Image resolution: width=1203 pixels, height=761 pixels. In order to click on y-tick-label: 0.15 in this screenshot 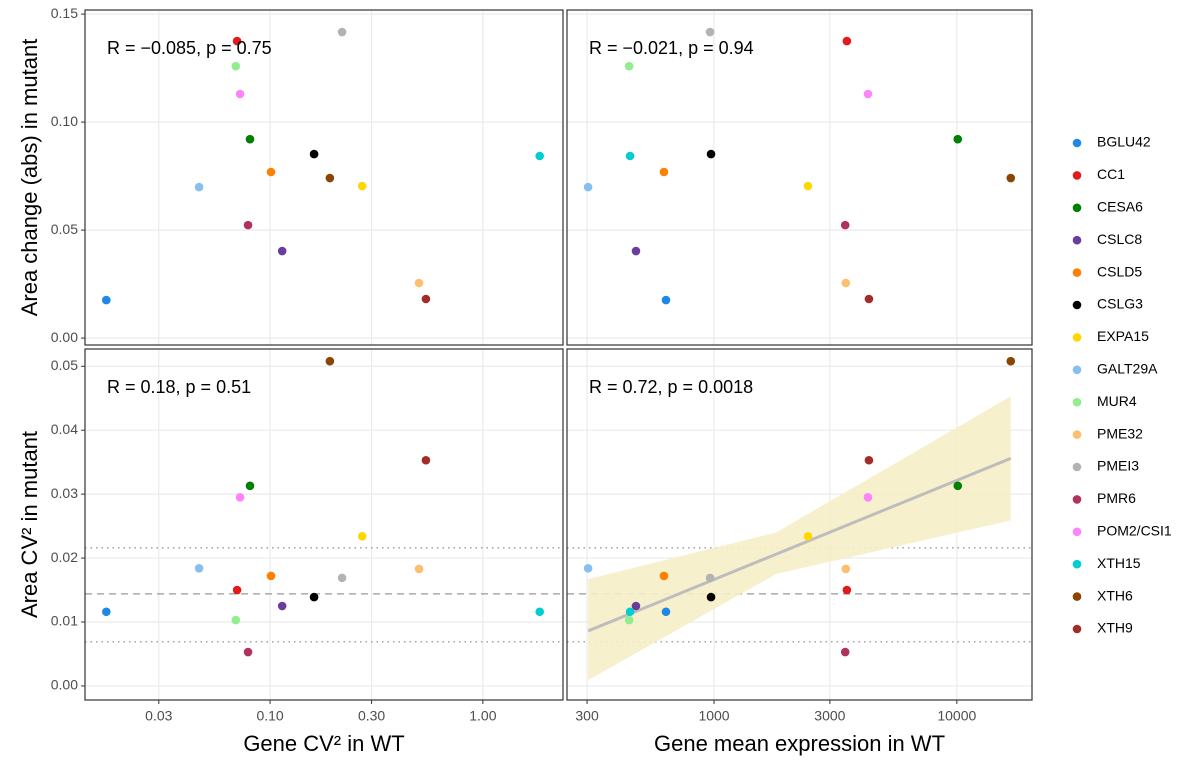, I will do `click(64, 13)`.